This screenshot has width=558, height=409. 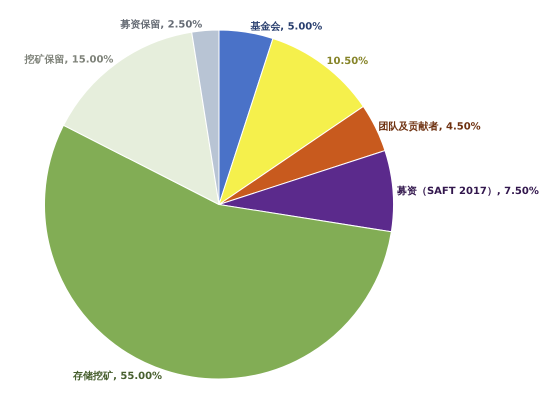 I want to click on slice-label: 挖矿保留, 15.00%, so click(x=68, y=59).